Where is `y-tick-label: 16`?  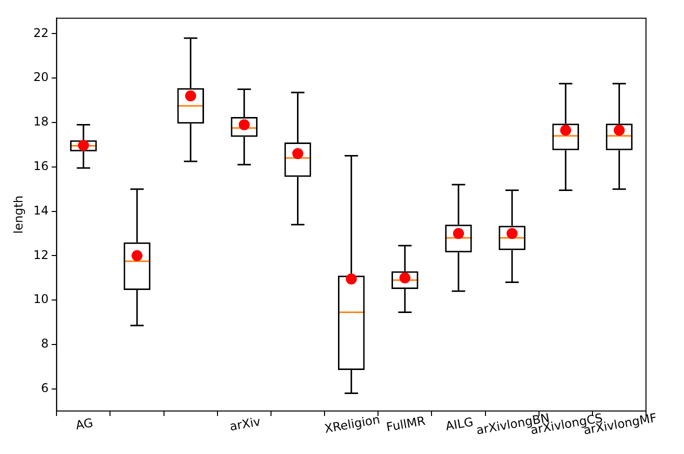
y-tick-label: 16 is located at coordinates (41, 166).